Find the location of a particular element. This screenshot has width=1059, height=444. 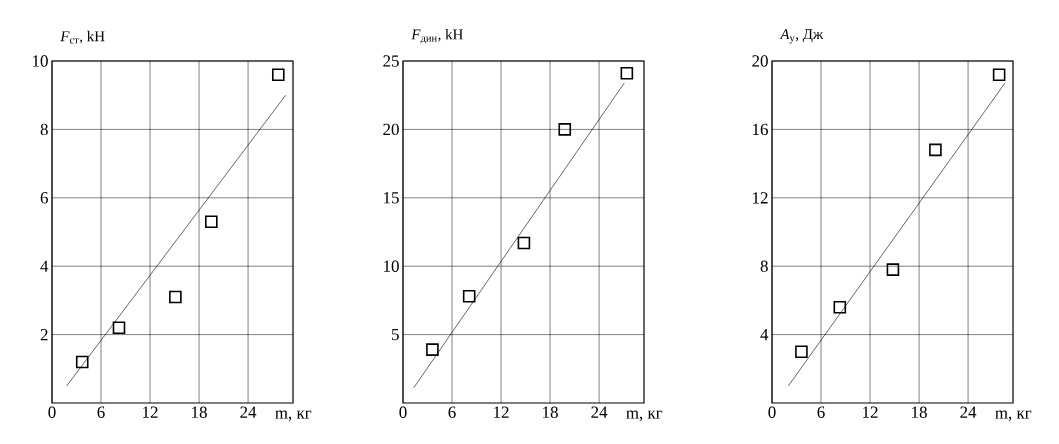

y-tick-label: 25 is located at coordinates (391, 61).